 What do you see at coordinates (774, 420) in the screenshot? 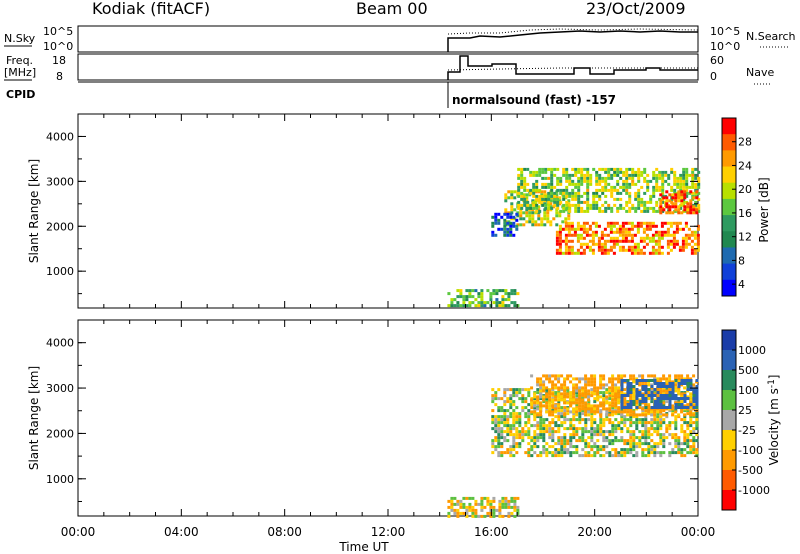
I see `velocity-colorbar-label: Velocity [m s-1]` at bounding box center [774, 420].